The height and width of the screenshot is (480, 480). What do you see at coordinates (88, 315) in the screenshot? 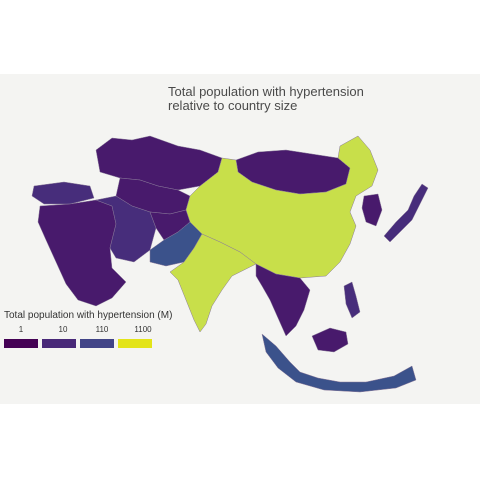
I see `legend-title: Total population with hypertension (M)` at bounding box center [88, 315].